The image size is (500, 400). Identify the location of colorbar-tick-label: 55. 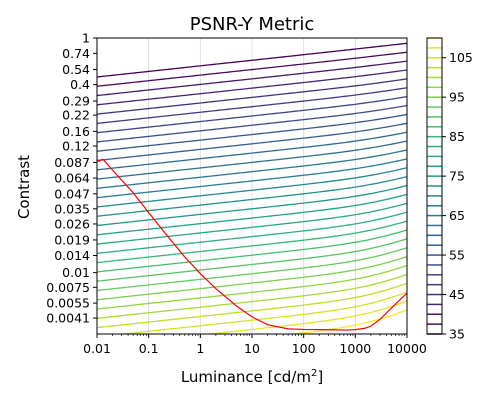
(457, 255).